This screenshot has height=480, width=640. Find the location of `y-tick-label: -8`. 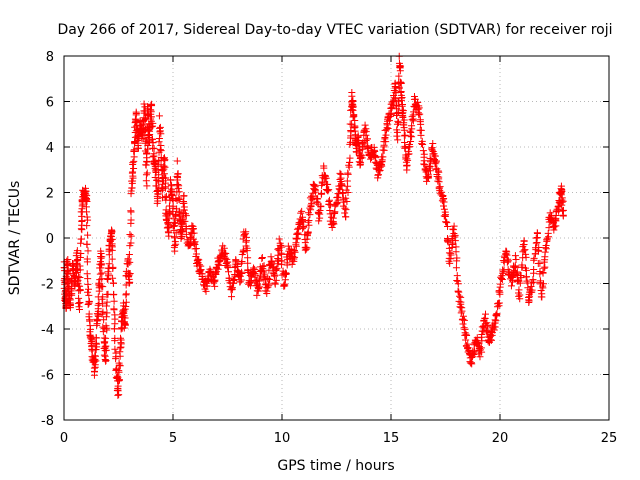

y-tick-label: -8 is located at coordinates (47, 421).